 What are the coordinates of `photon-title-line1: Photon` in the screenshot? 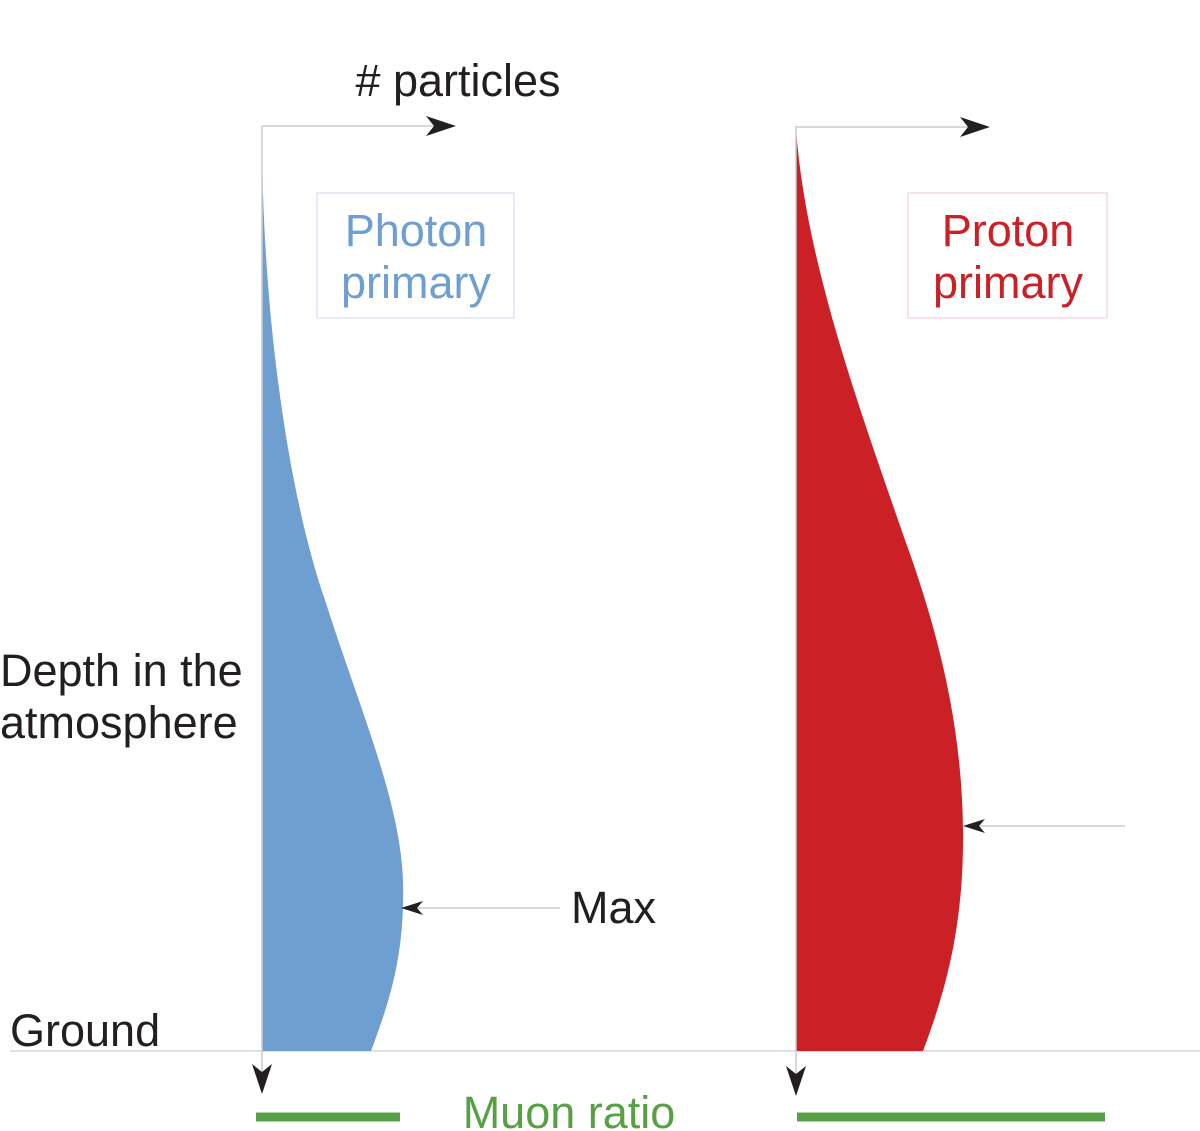 It's located at (416, 230).